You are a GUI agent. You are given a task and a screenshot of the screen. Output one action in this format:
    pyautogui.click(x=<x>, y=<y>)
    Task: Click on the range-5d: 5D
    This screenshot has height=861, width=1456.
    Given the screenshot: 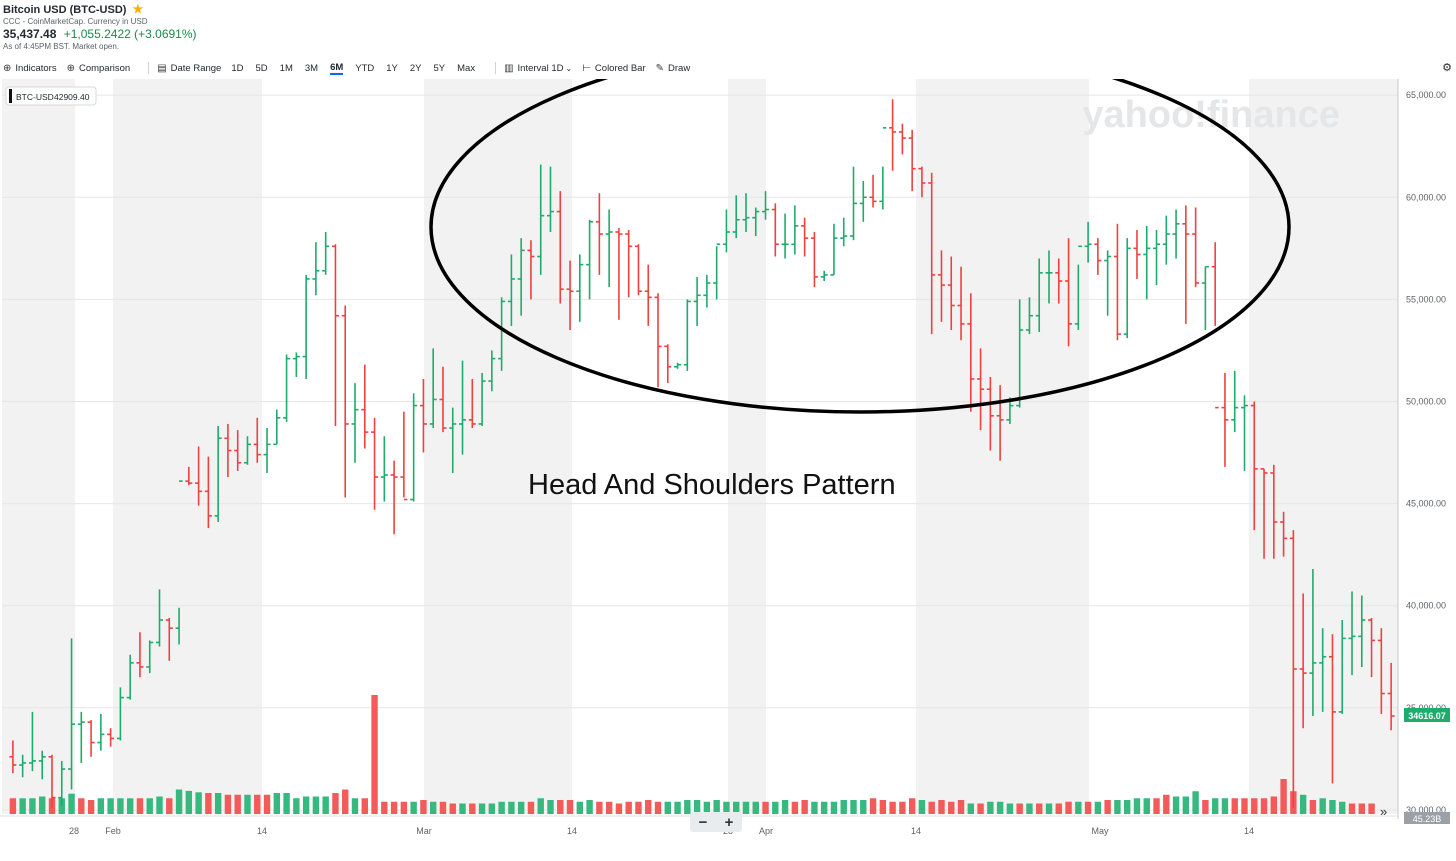 What is the action you would take?
    pyautogui.click(x=261, y=68)
    